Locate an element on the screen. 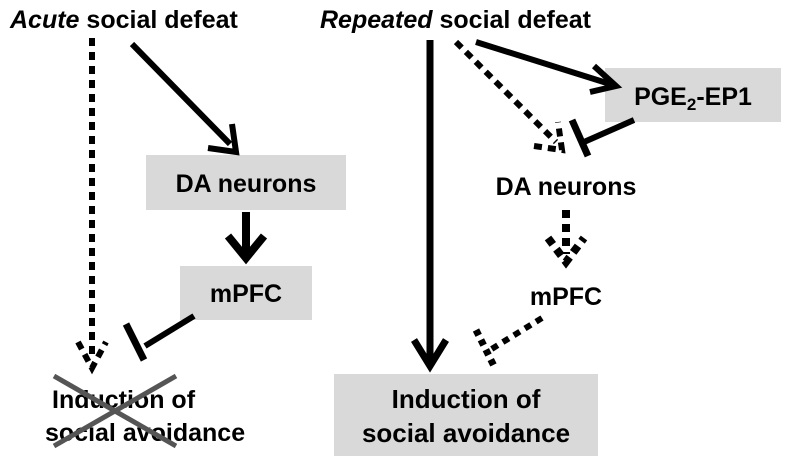 The height and width of the screenshot is (472, 800). right-title: Repeated social defeat is located at coordinates (456, 20).